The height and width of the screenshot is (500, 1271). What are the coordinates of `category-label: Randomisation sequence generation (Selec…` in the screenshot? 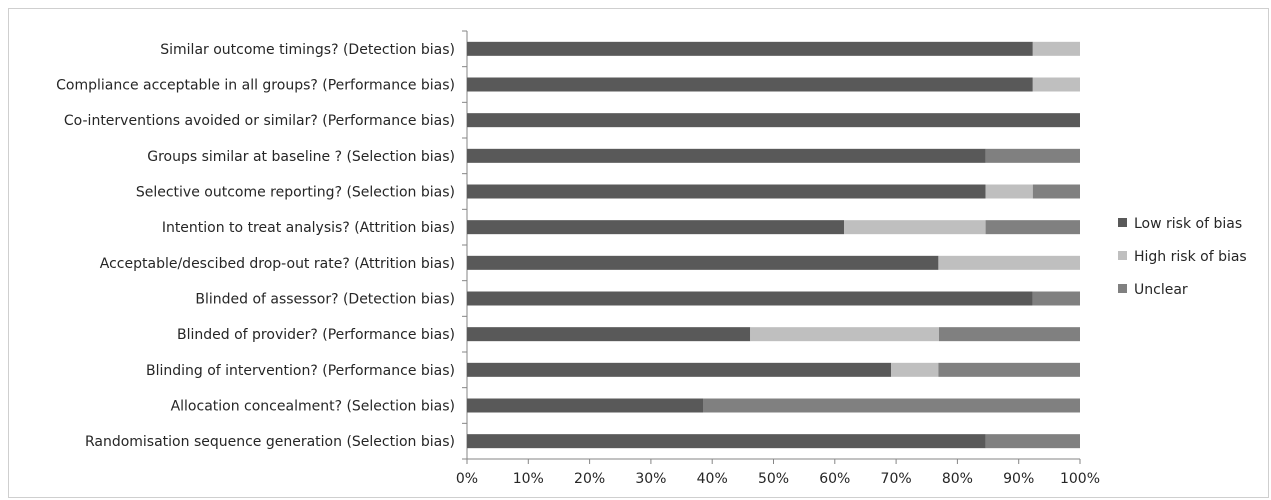 It's located at (270, 442).